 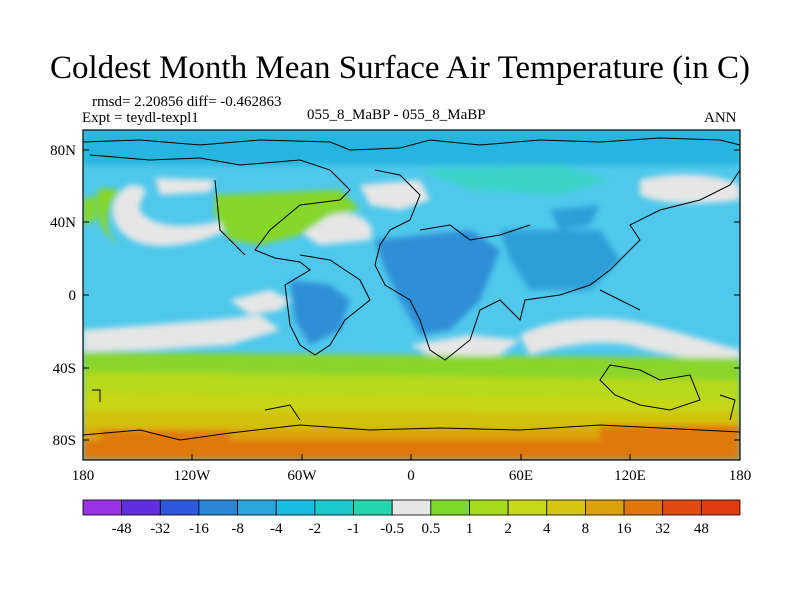 What do you see at coordinates (63, 223) in the screenshot?
I see `lat-label: 40N` at bounding box center [63, 223].